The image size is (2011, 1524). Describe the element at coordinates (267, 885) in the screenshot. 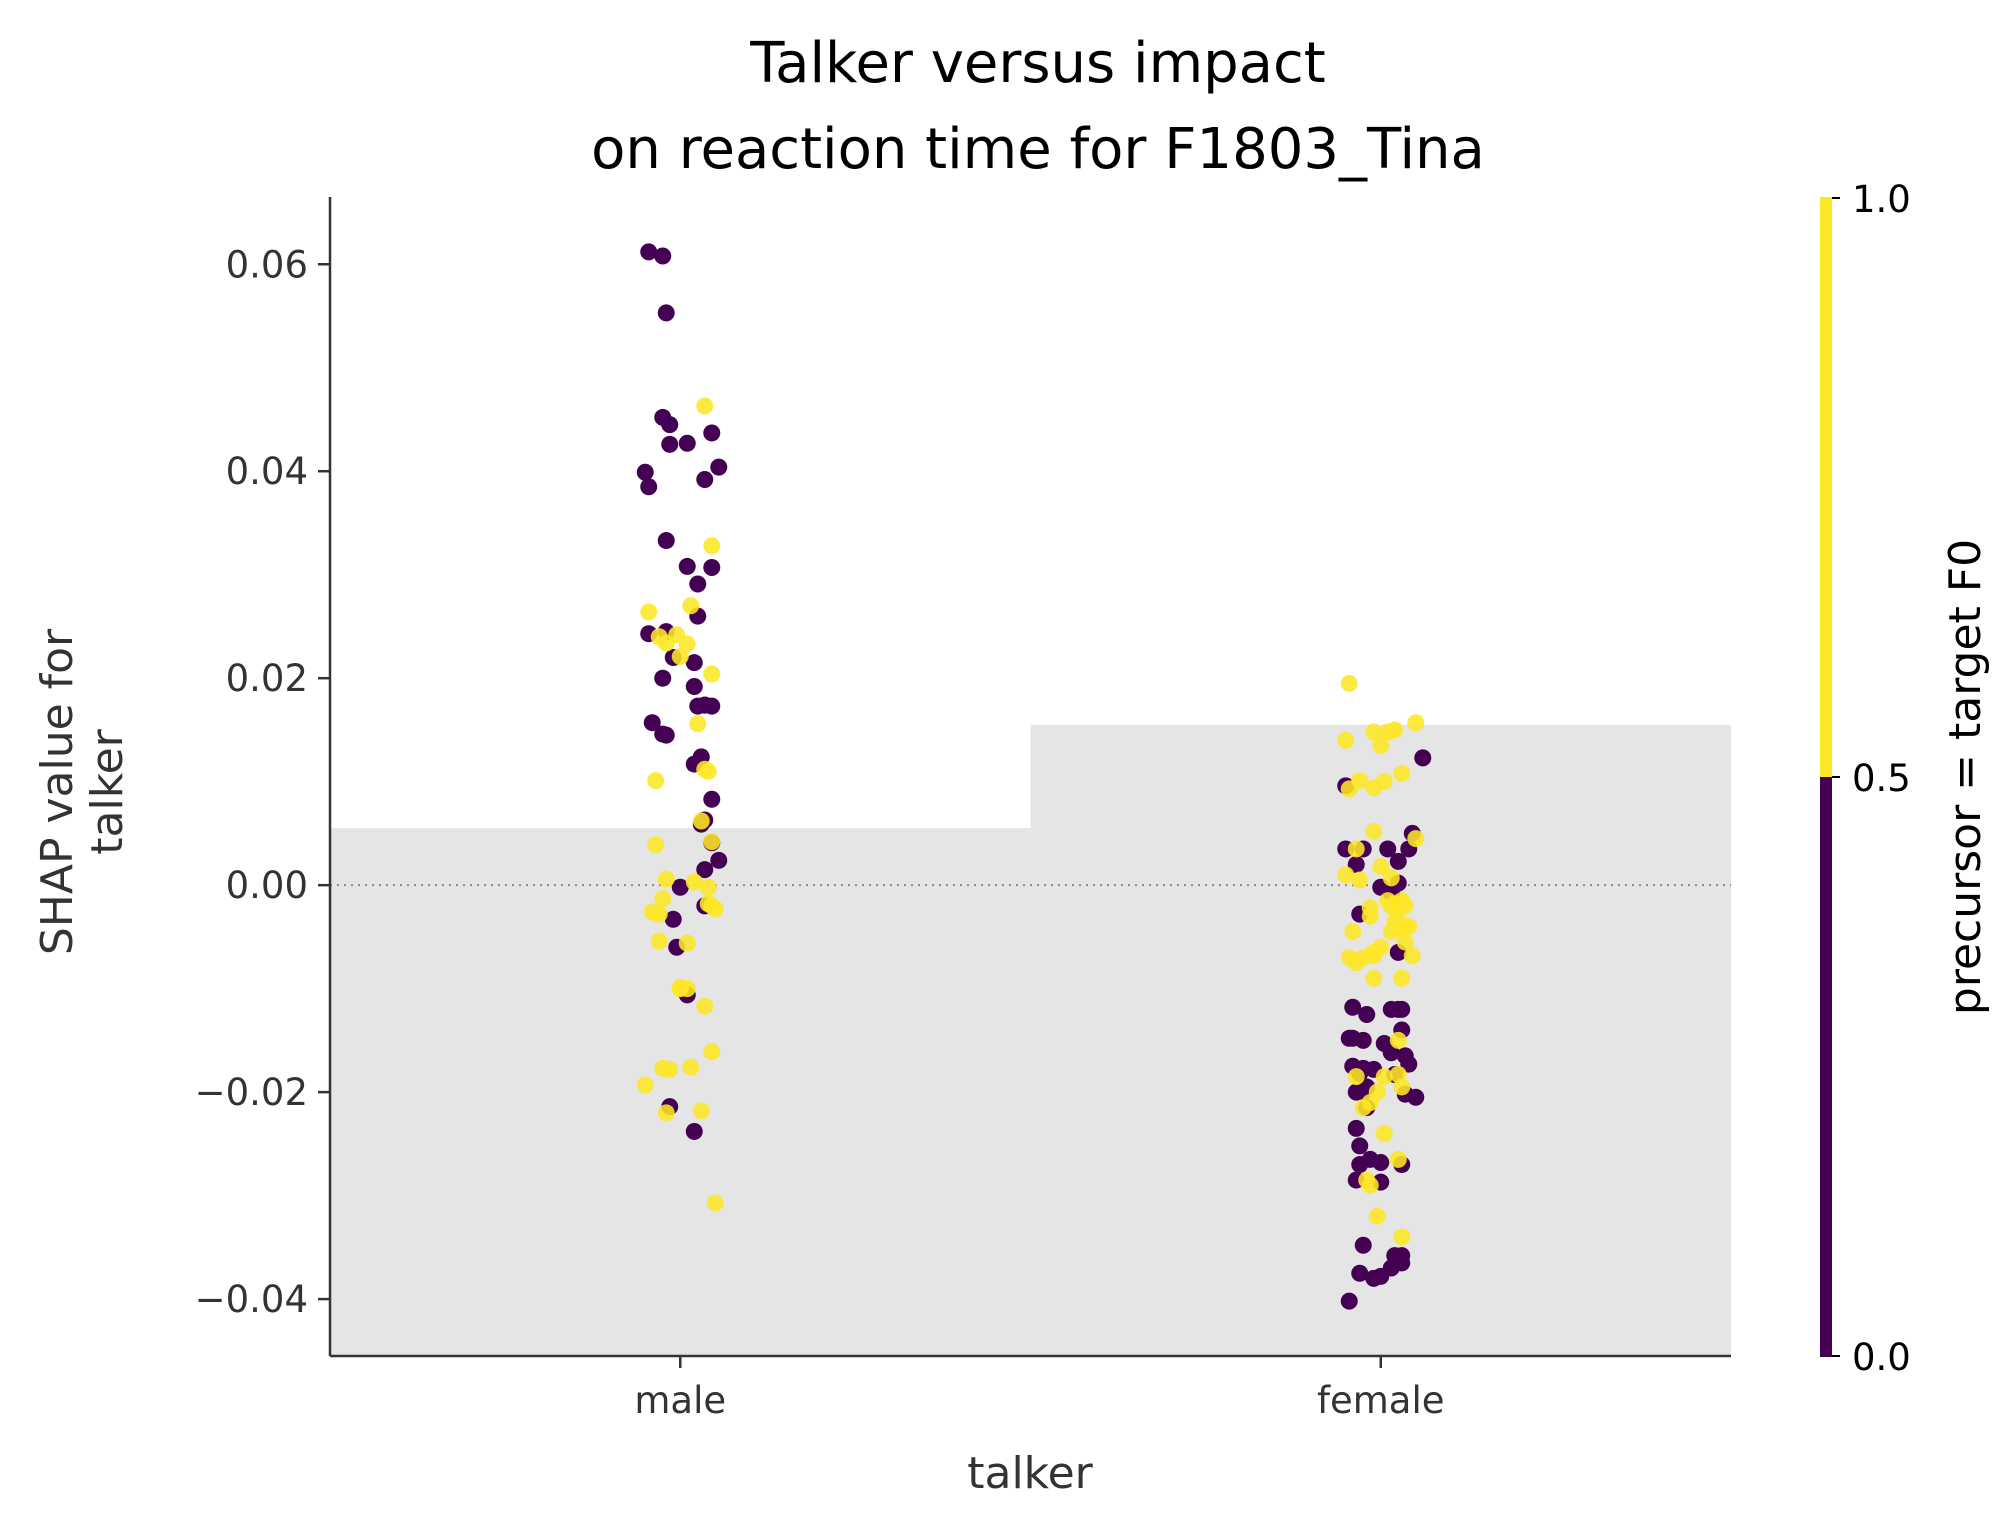

I see `y-tick-label: 0.00` at that location.